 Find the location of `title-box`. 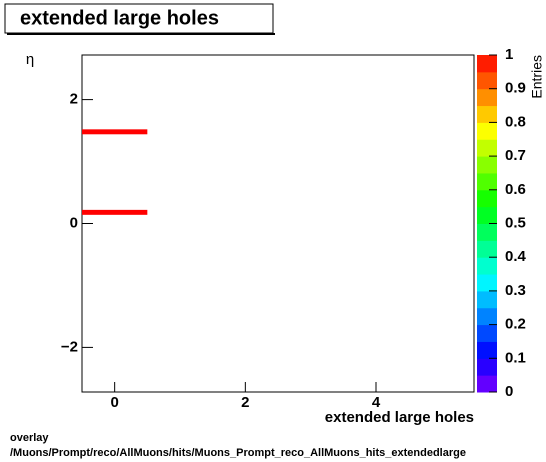

title-box is located at coordinates (139, 18).